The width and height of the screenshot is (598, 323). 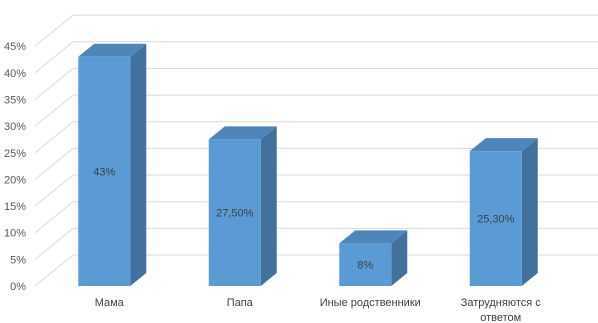 I want to click on data-label: 25,30%, so click(x=496, y=220).